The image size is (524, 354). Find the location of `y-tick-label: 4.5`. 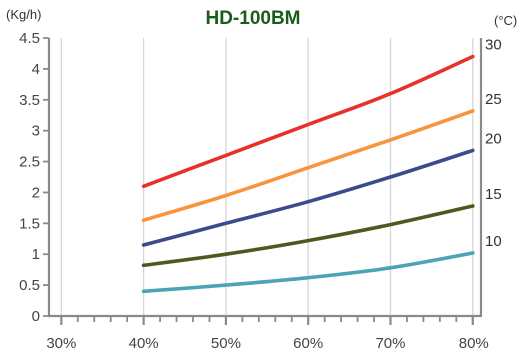

y-tick-label: 4.5 is located at coordinates (29, 38).